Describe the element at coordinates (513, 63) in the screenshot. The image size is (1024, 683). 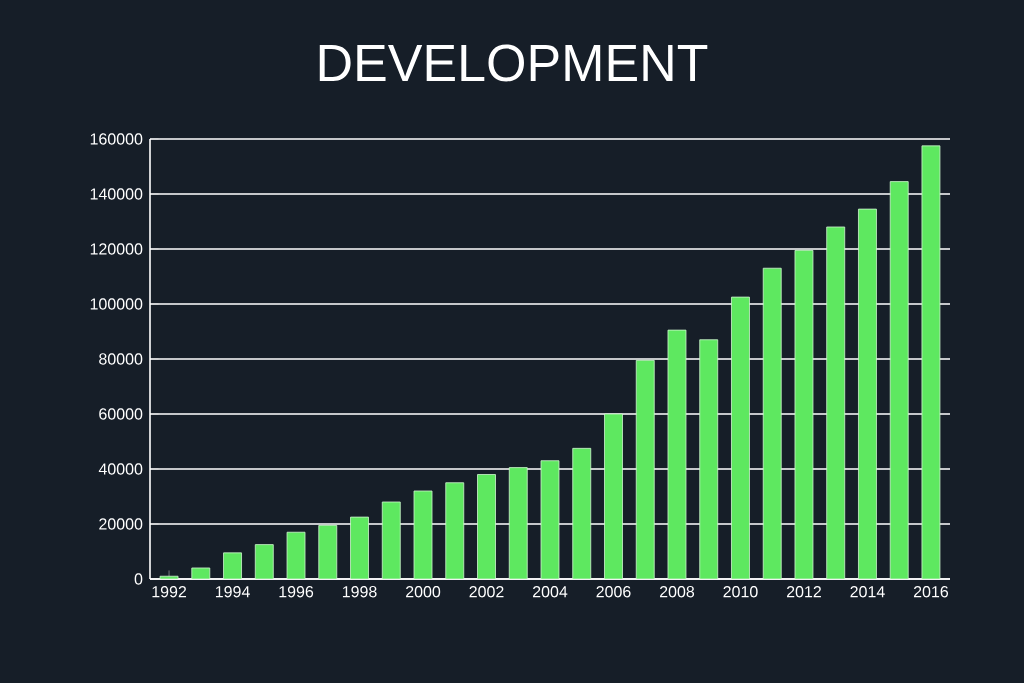
I see `chart-title: DEVELOPMENT` at that location.